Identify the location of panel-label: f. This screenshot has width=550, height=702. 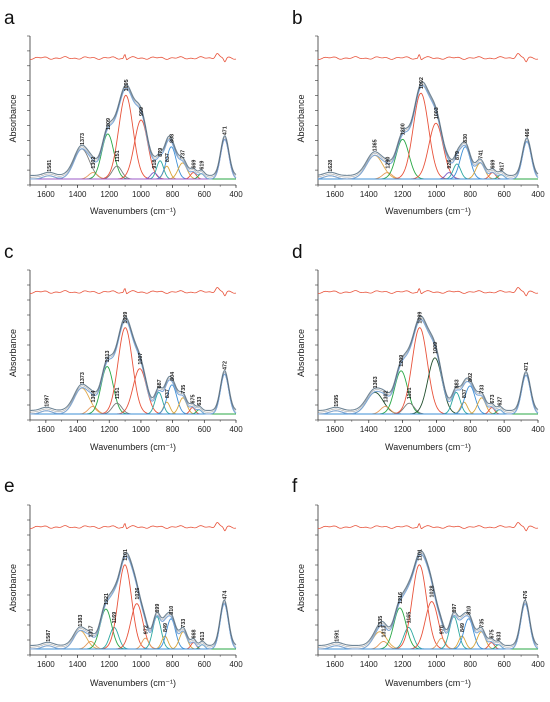
(295, 486).